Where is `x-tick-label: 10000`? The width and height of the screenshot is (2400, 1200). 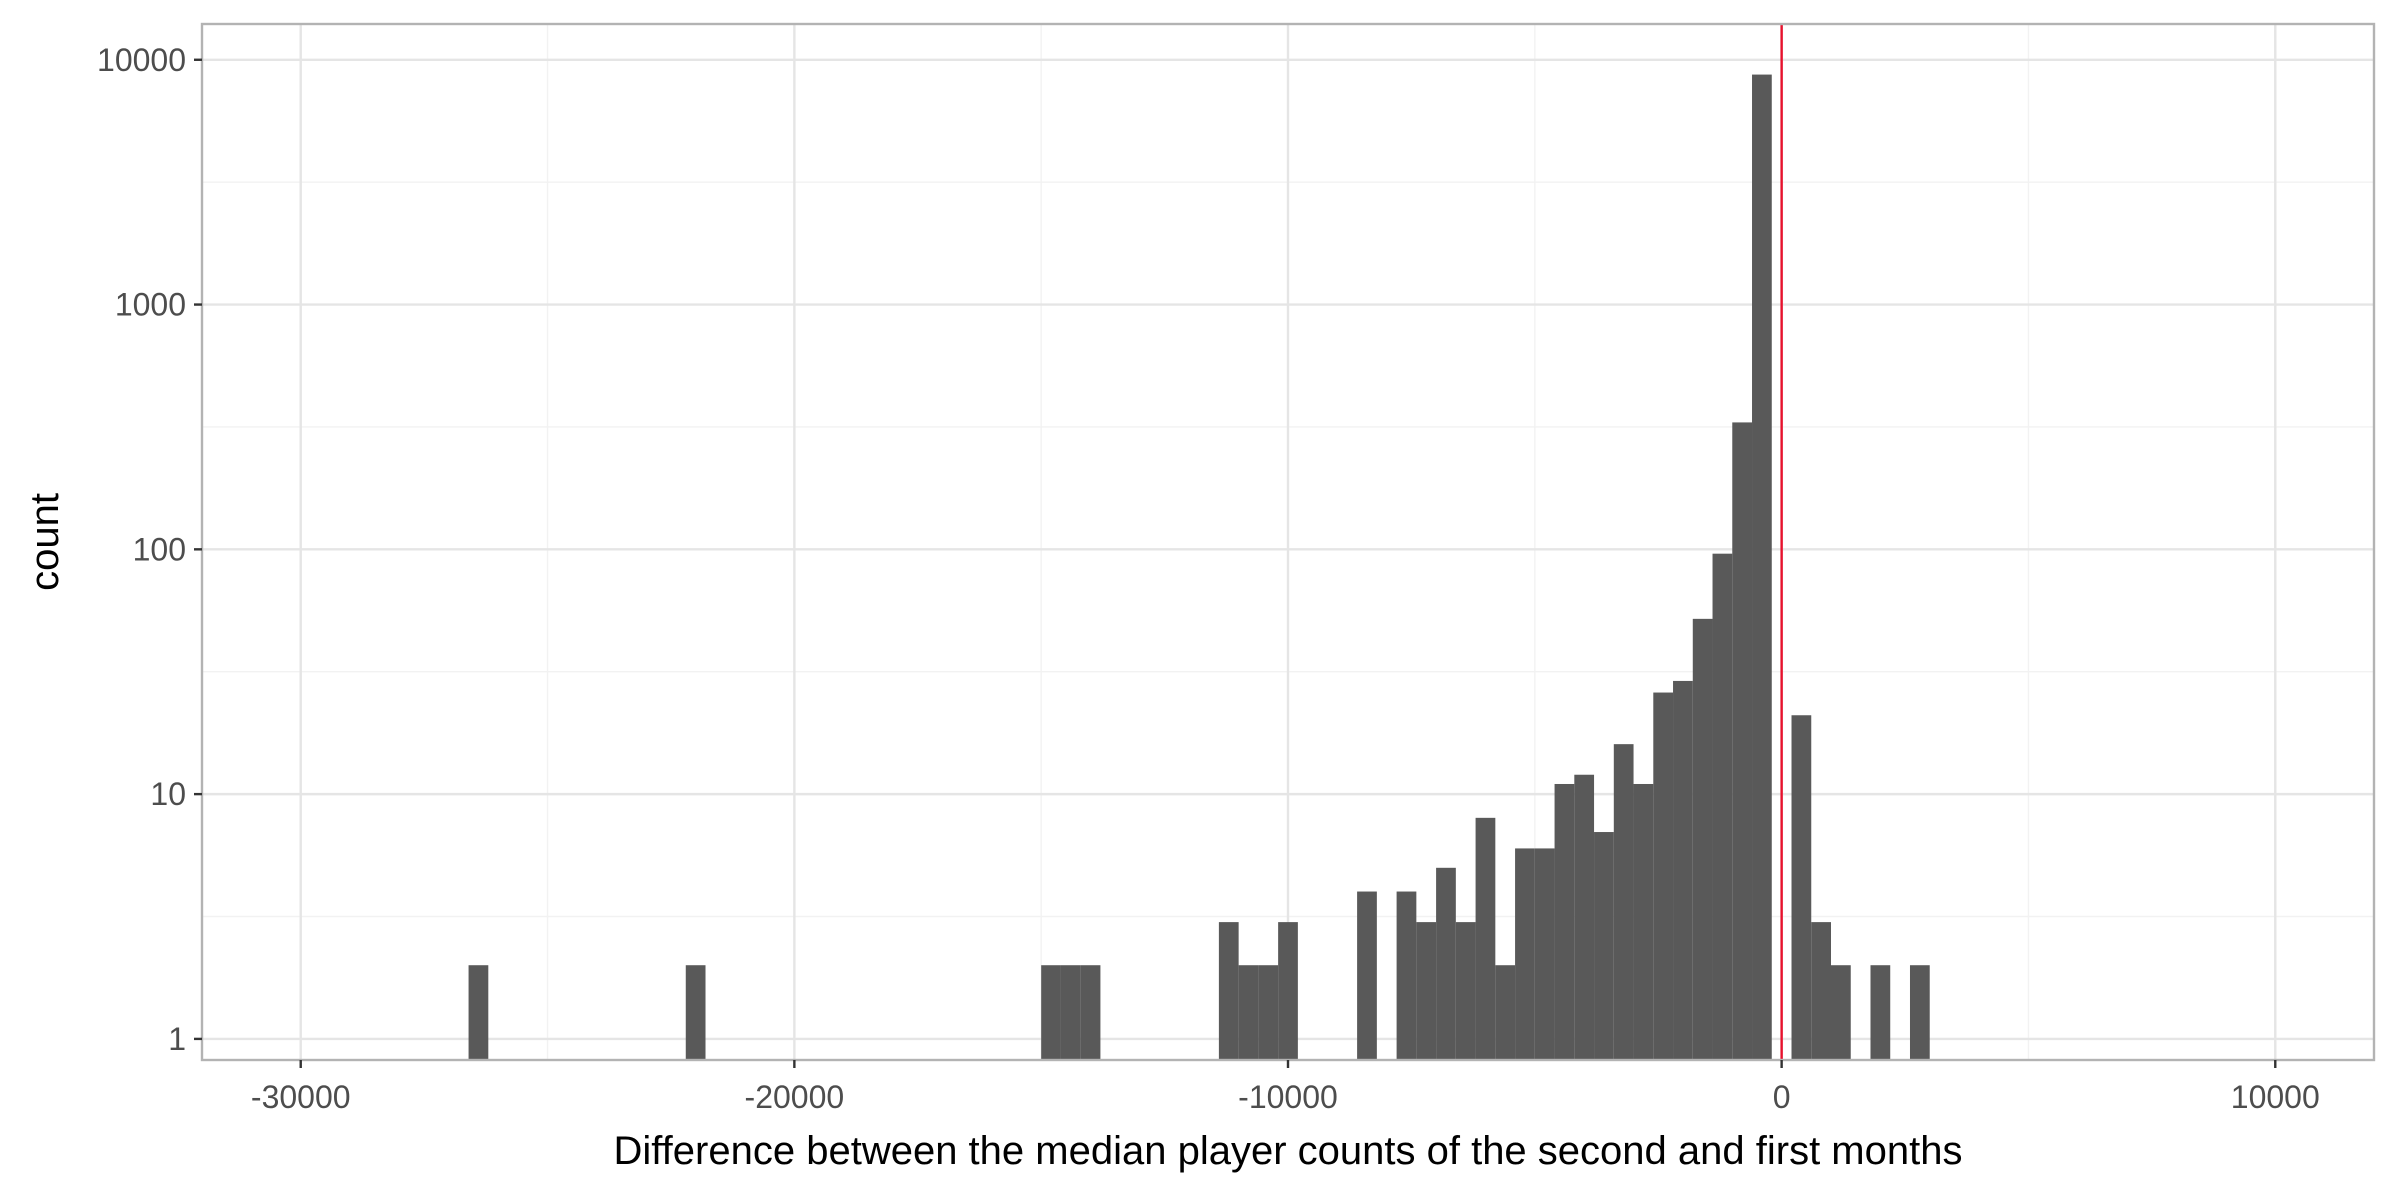 x-tick-label: 10000 is located at coordinates (2275, 1097).